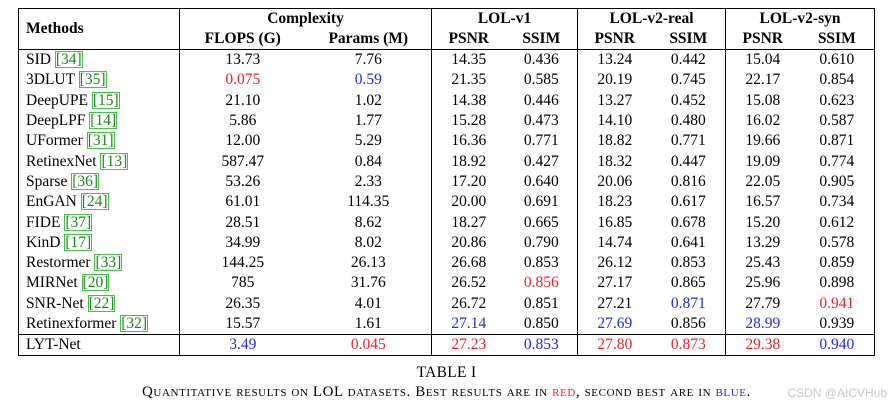 The width and height of the screenshot is (893, 408). Describe the element at coordinates (837, 242) in the screenshot. I see `value-cell-syn-ssim: 0.578` at that location.